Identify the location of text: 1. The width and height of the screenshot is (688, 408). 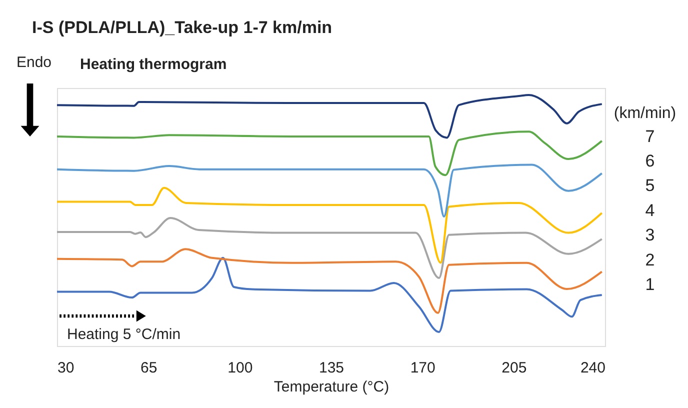
(650, 284).